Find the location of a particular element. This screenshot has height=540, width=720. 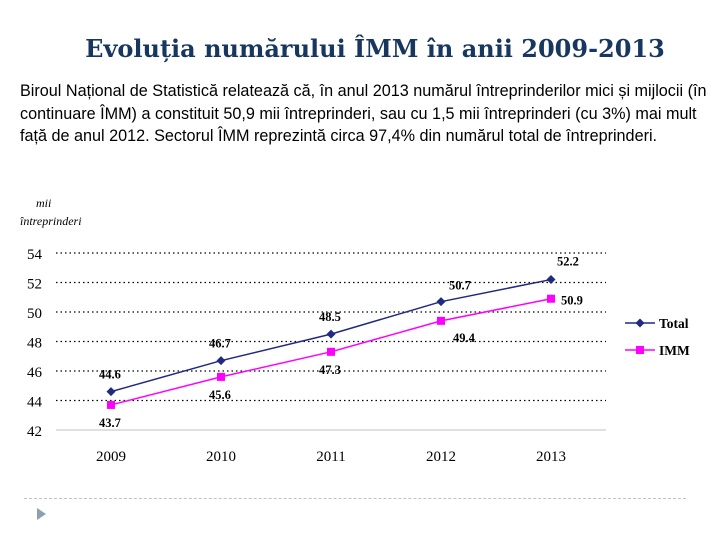

y-tick-label: 54 is located at coordinates (35, 255).